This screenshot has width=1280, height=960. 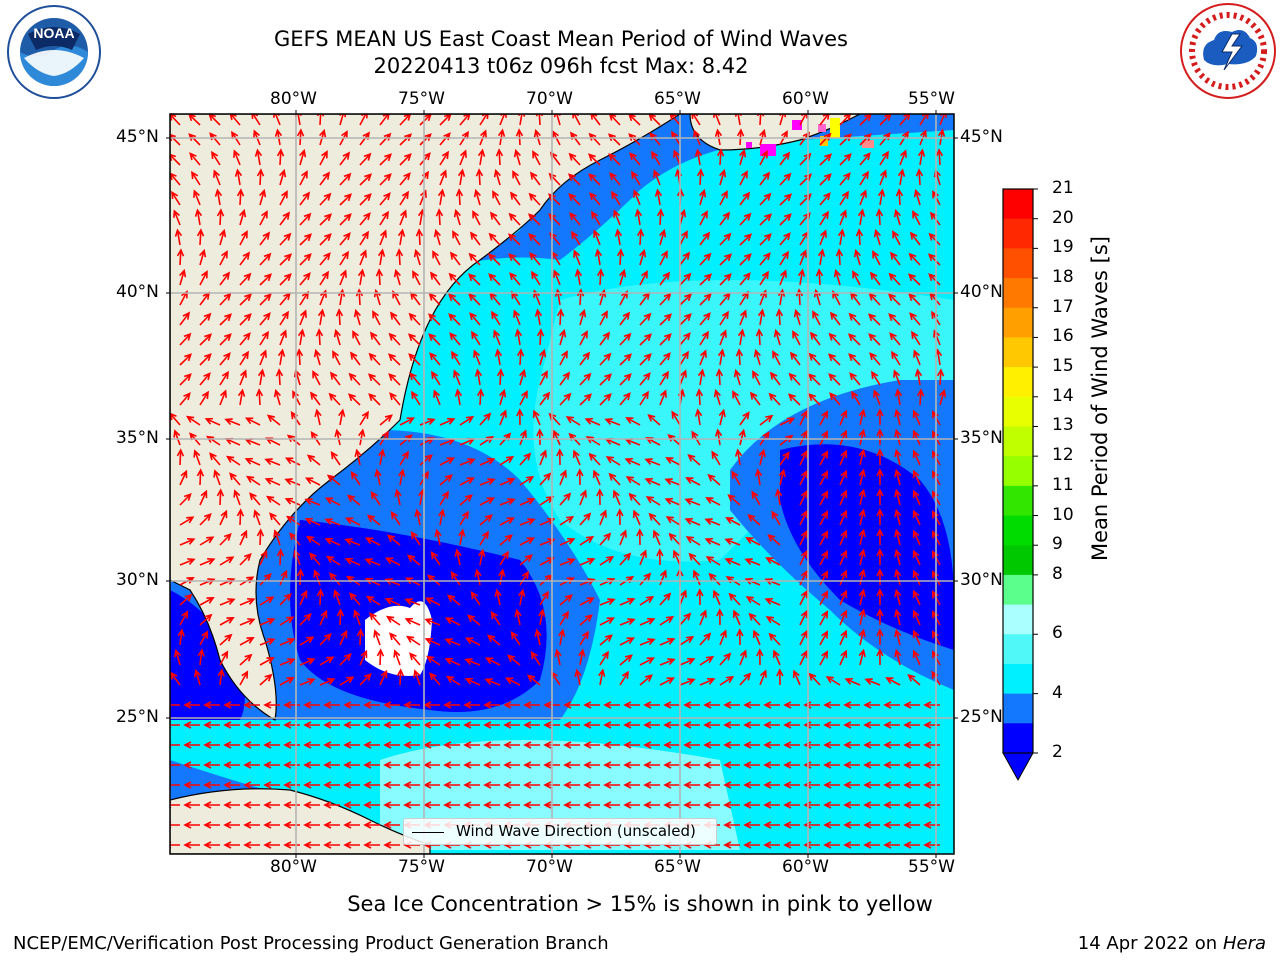 What do you see at coordinates (1063, 188) in the screenshot?
I see `colorbar-tick-label: 21` at bounding box center [1063, 188].